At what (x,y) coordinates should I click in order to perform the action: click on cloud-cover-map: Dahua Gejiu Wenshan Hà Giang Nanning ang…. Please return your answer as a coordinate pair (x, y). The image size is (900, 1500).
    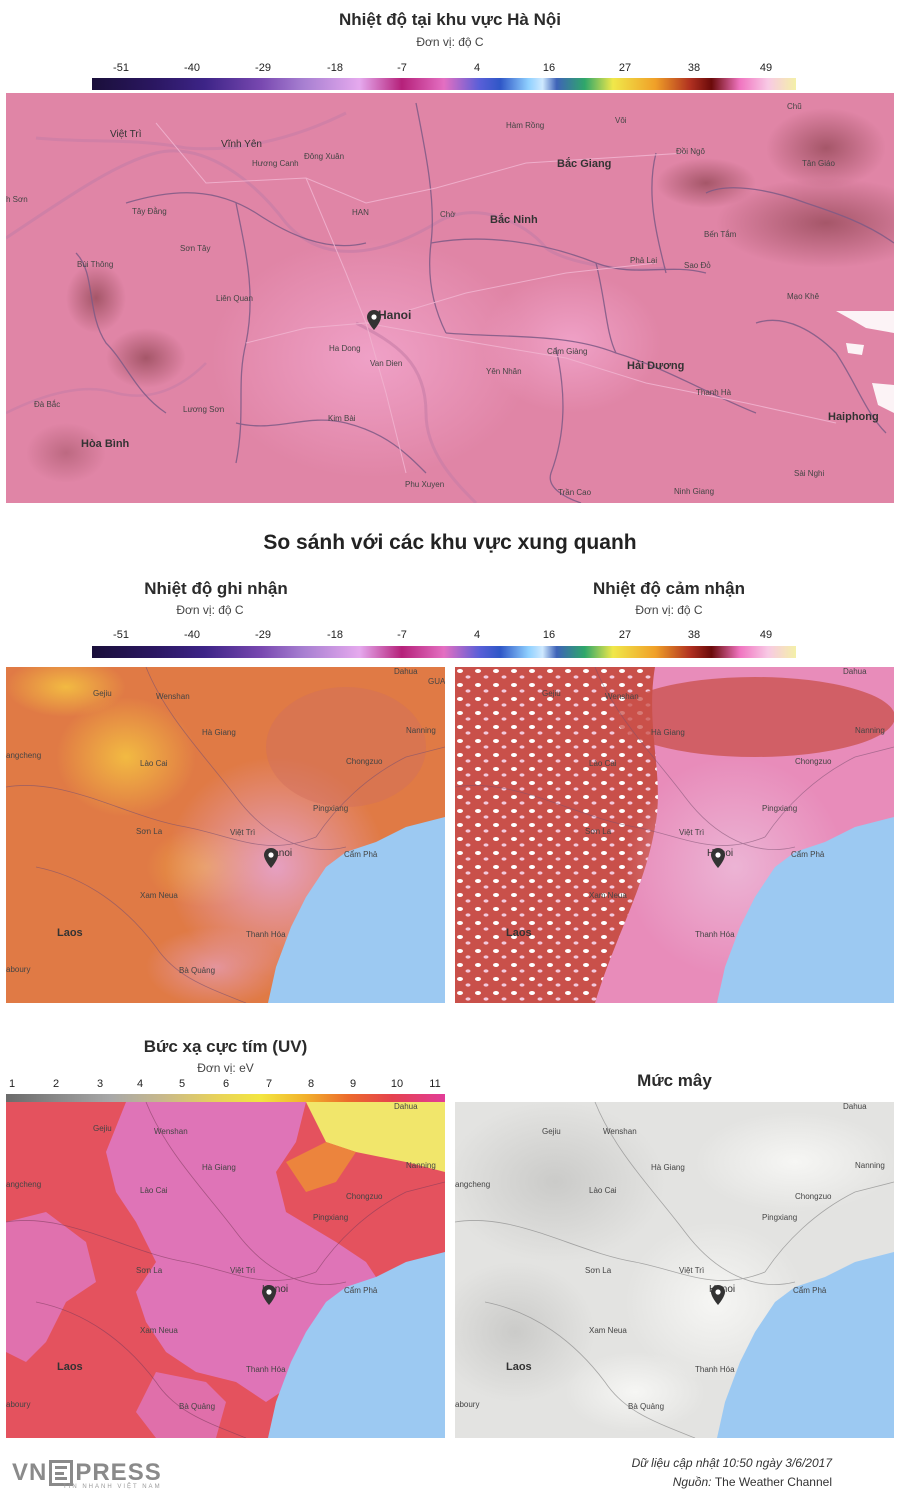
    Looking at the image, I should click on (674, 1270).